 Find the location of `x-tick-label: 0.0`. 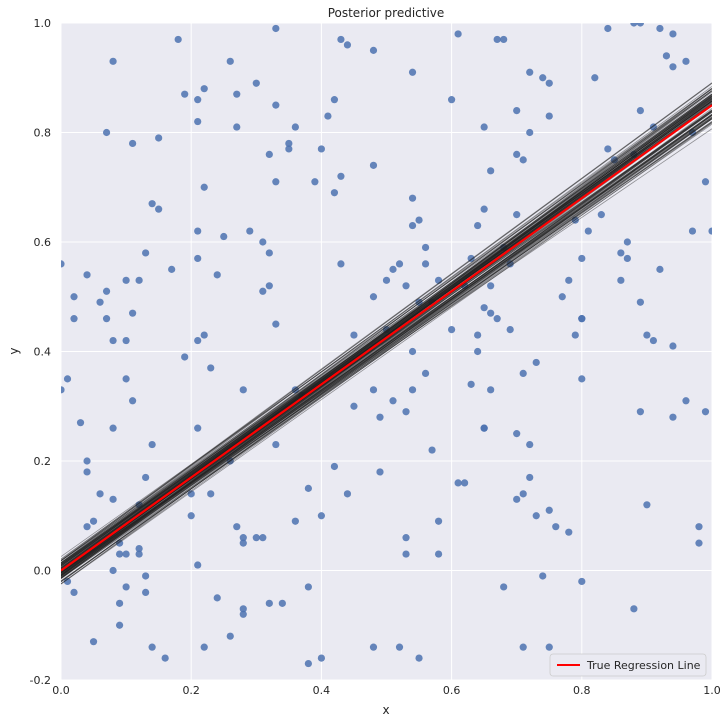

x-tick-label: 0.0 is located at coordinates (61, 690).